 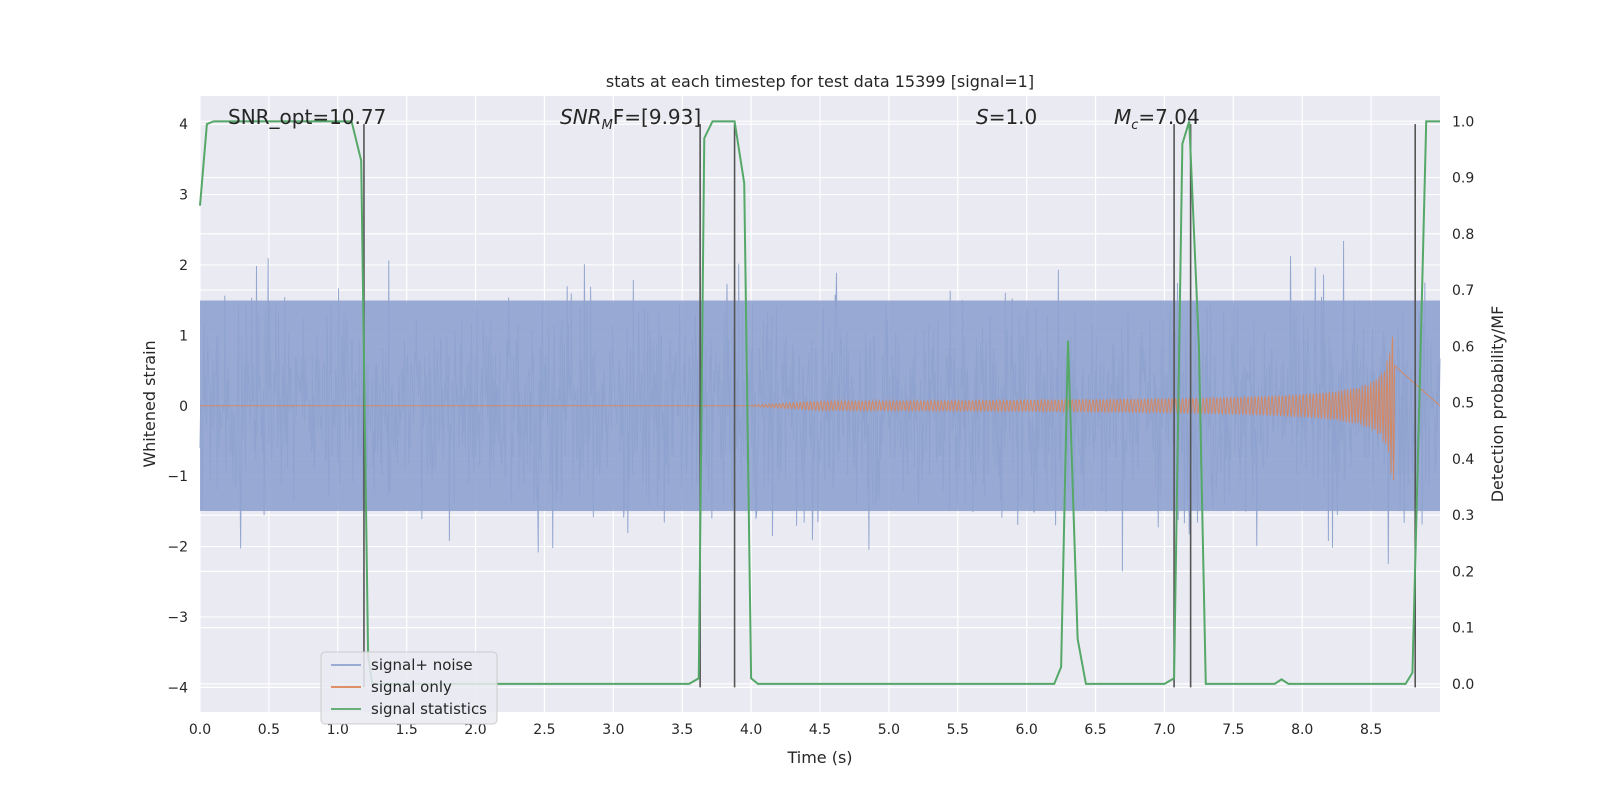 What do you see at coordinates (338, 730) in the screenshot?
I see `x-tick-label: 1.0` at bounding box center [338, 730].